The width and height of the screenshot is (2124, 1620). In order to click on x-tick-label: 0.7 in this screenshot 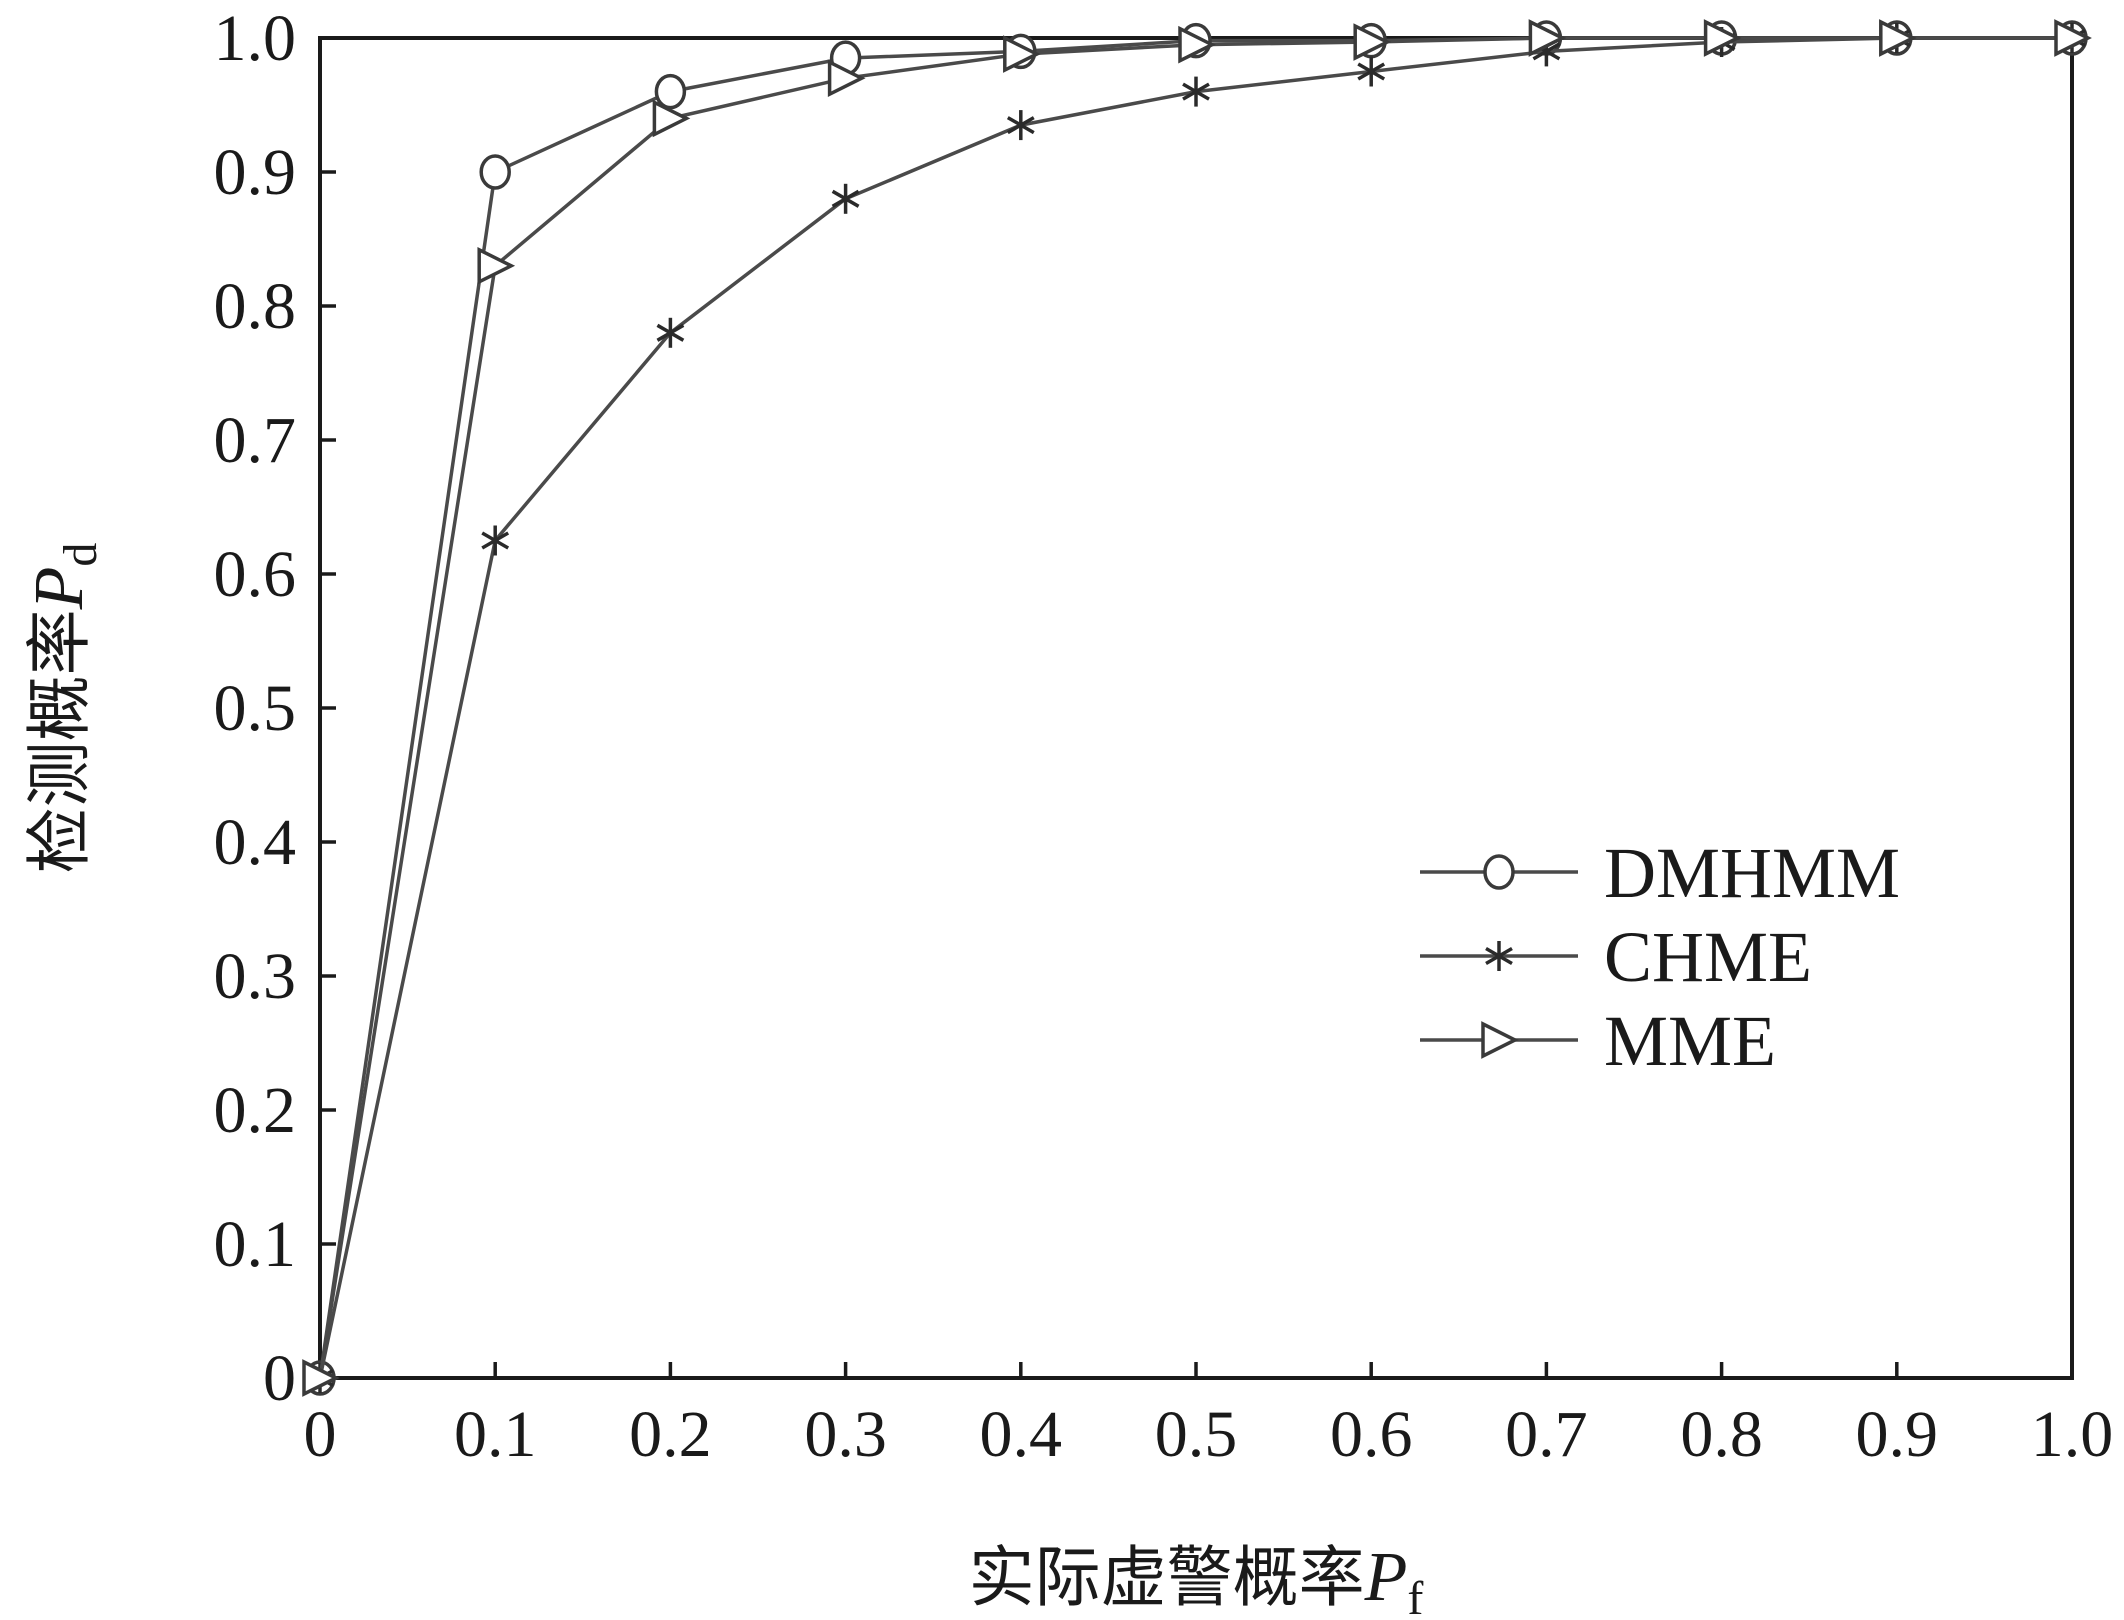, I will do `click(1546, 1434)`.